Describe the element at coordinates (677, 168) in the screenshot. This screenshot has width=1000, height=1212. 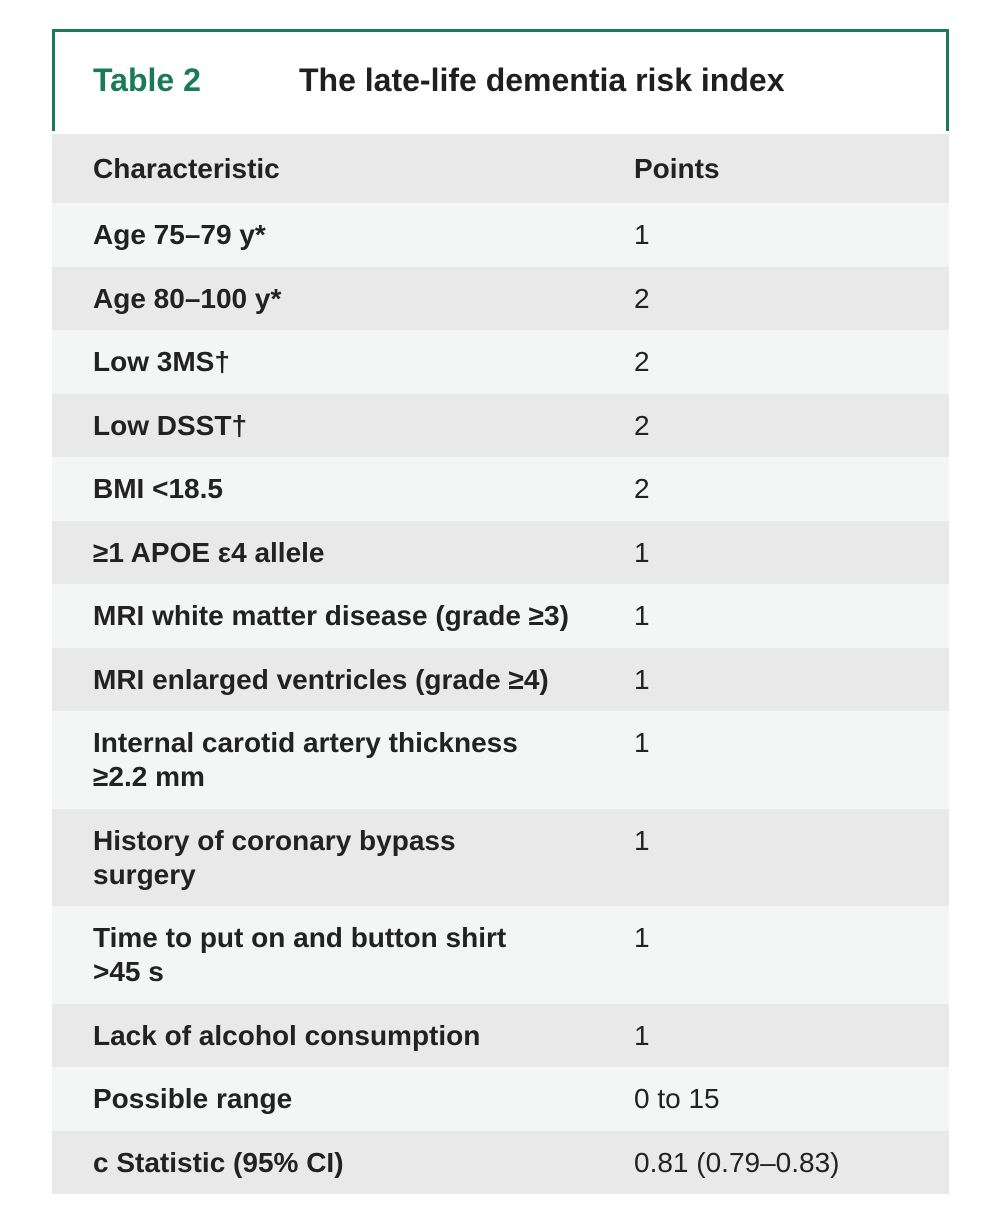
I see `column-header-points: Points` at that location.